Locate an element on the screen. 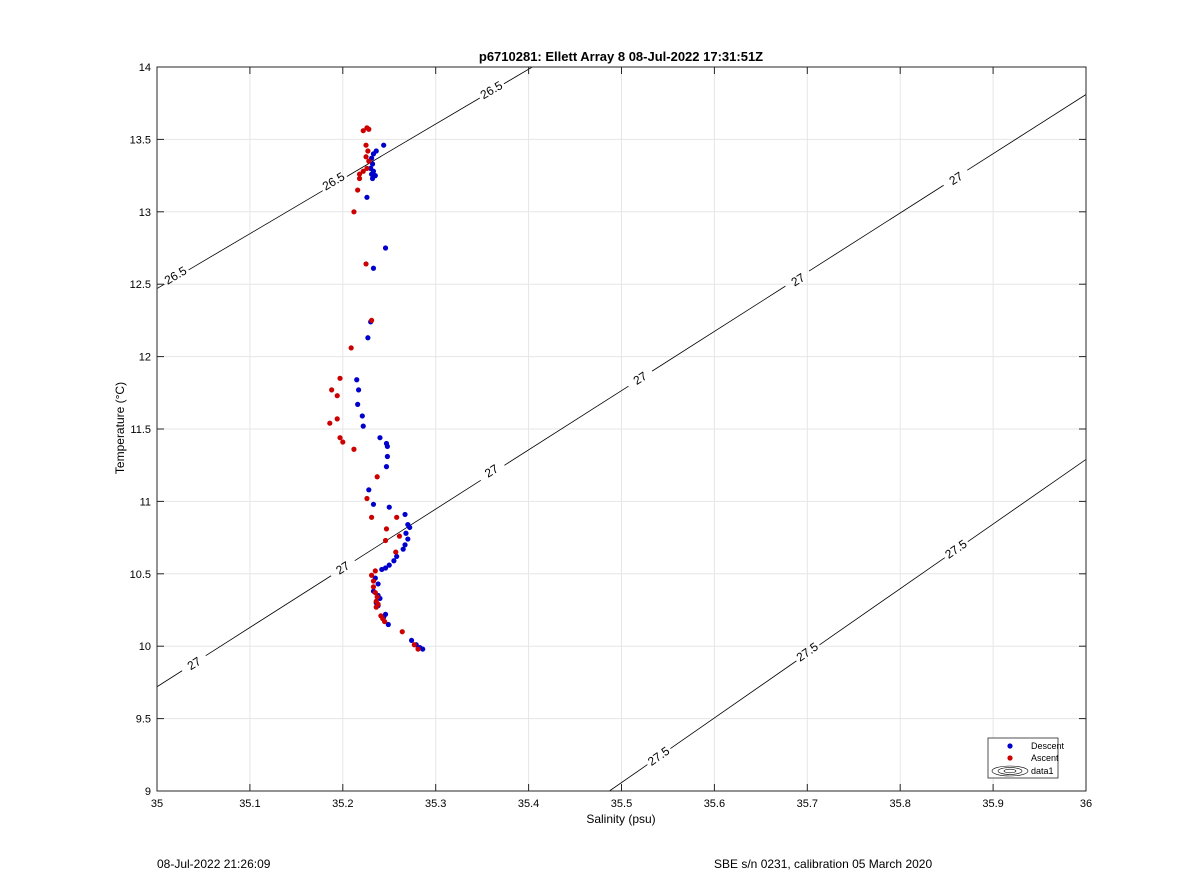 Image resolution: width=1200 pixels, height=889 pixels. footer-timestamp: 08-Jul-2022 21:26:09 is located at coordinates (214, 864).